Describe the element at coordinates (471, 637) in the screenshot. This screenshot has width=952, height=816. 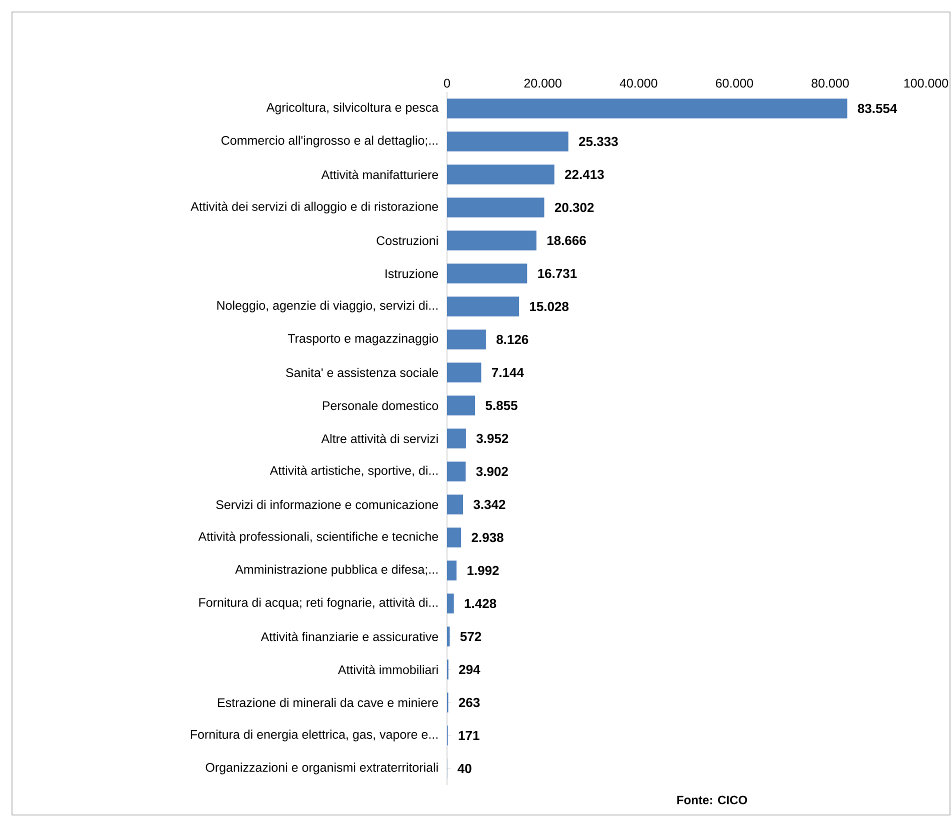
I see `data-label: 572` at that location.